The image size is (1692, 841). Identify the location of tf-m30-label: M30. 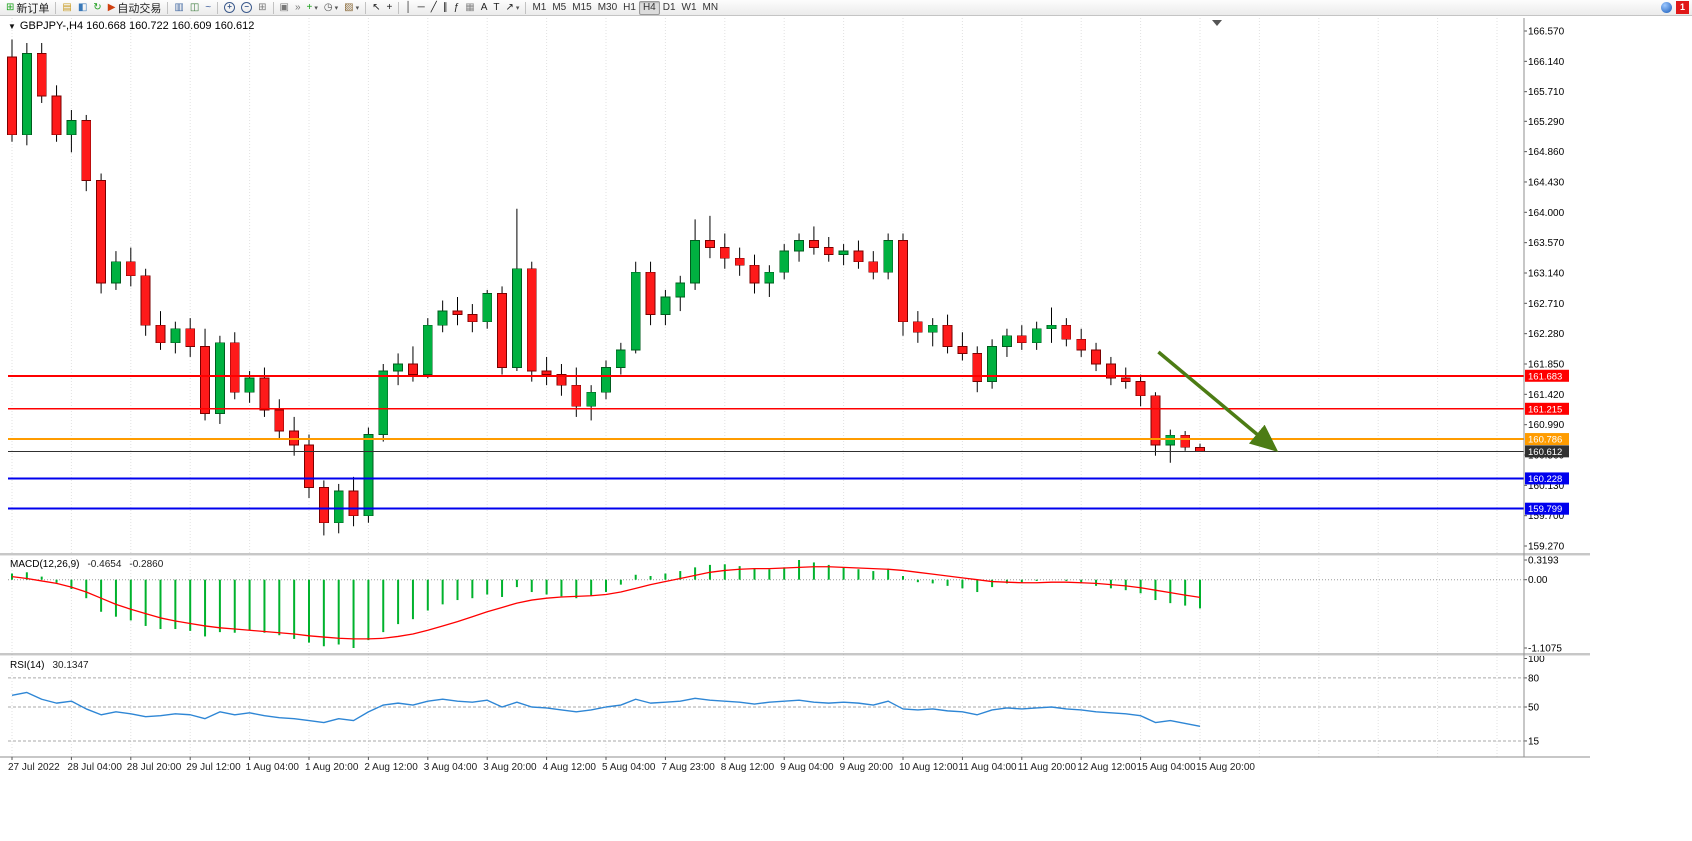
(607, 7).